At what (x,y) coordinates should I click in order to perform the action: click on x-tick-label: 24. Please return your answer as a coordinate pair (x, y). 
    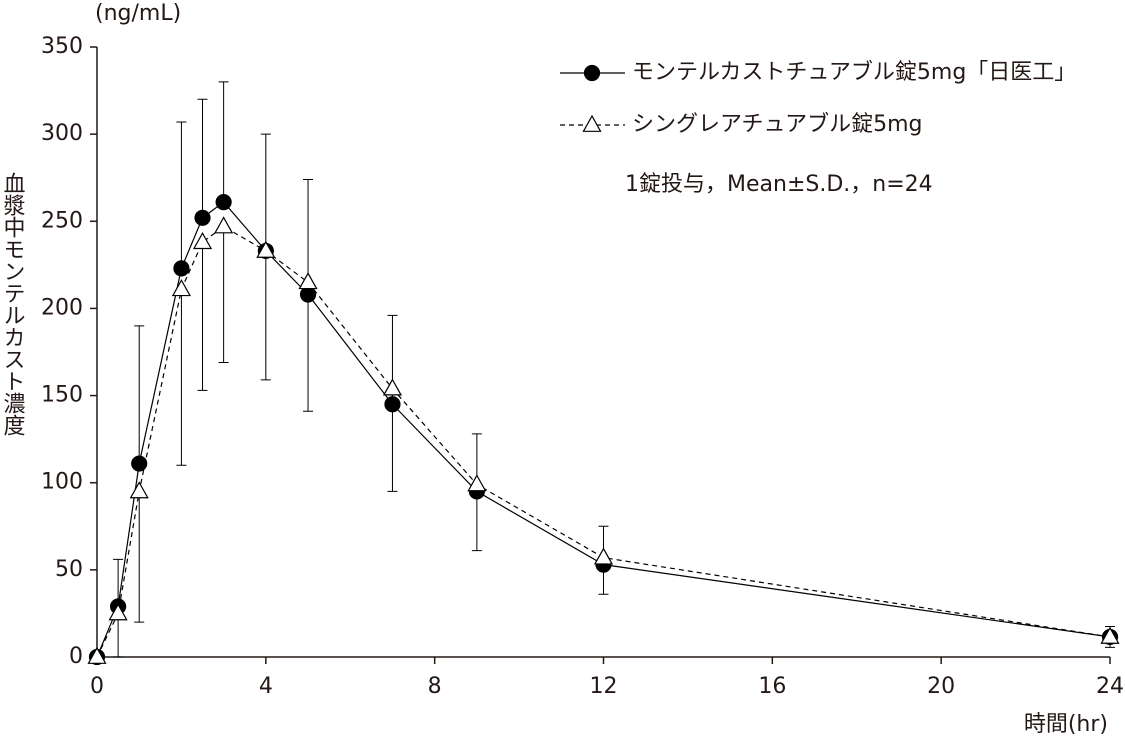
    Looking at the image, I should click on (1110, 686).